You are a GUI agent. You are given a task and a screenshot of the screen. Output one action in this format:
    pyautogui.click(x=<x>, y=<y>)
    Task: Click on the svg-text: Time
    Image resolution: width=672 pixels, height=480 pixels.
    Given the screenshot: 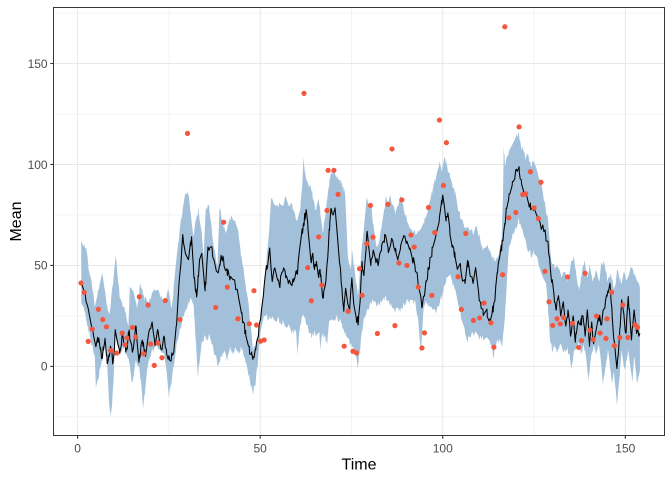 What is the action you would take?
    pyautogui.click(x=359, y=465)
    